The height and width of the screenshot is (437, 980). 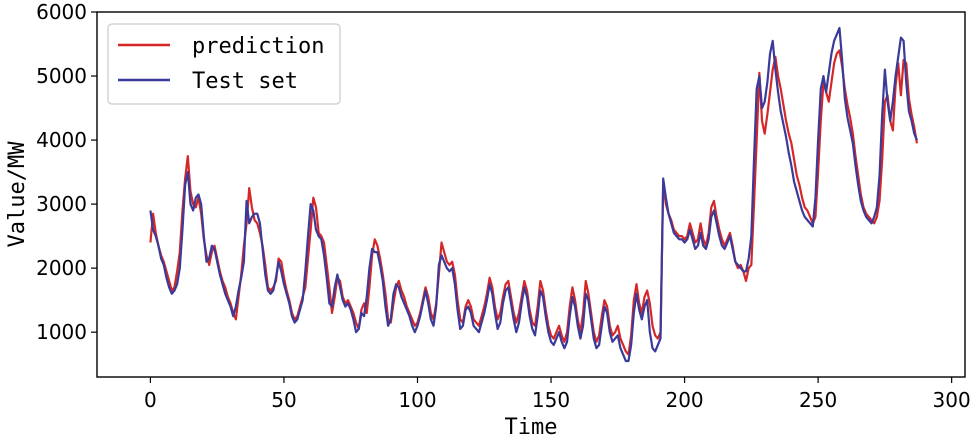 I want to click on x-tick-label: 100, so click(x=417, y=400).